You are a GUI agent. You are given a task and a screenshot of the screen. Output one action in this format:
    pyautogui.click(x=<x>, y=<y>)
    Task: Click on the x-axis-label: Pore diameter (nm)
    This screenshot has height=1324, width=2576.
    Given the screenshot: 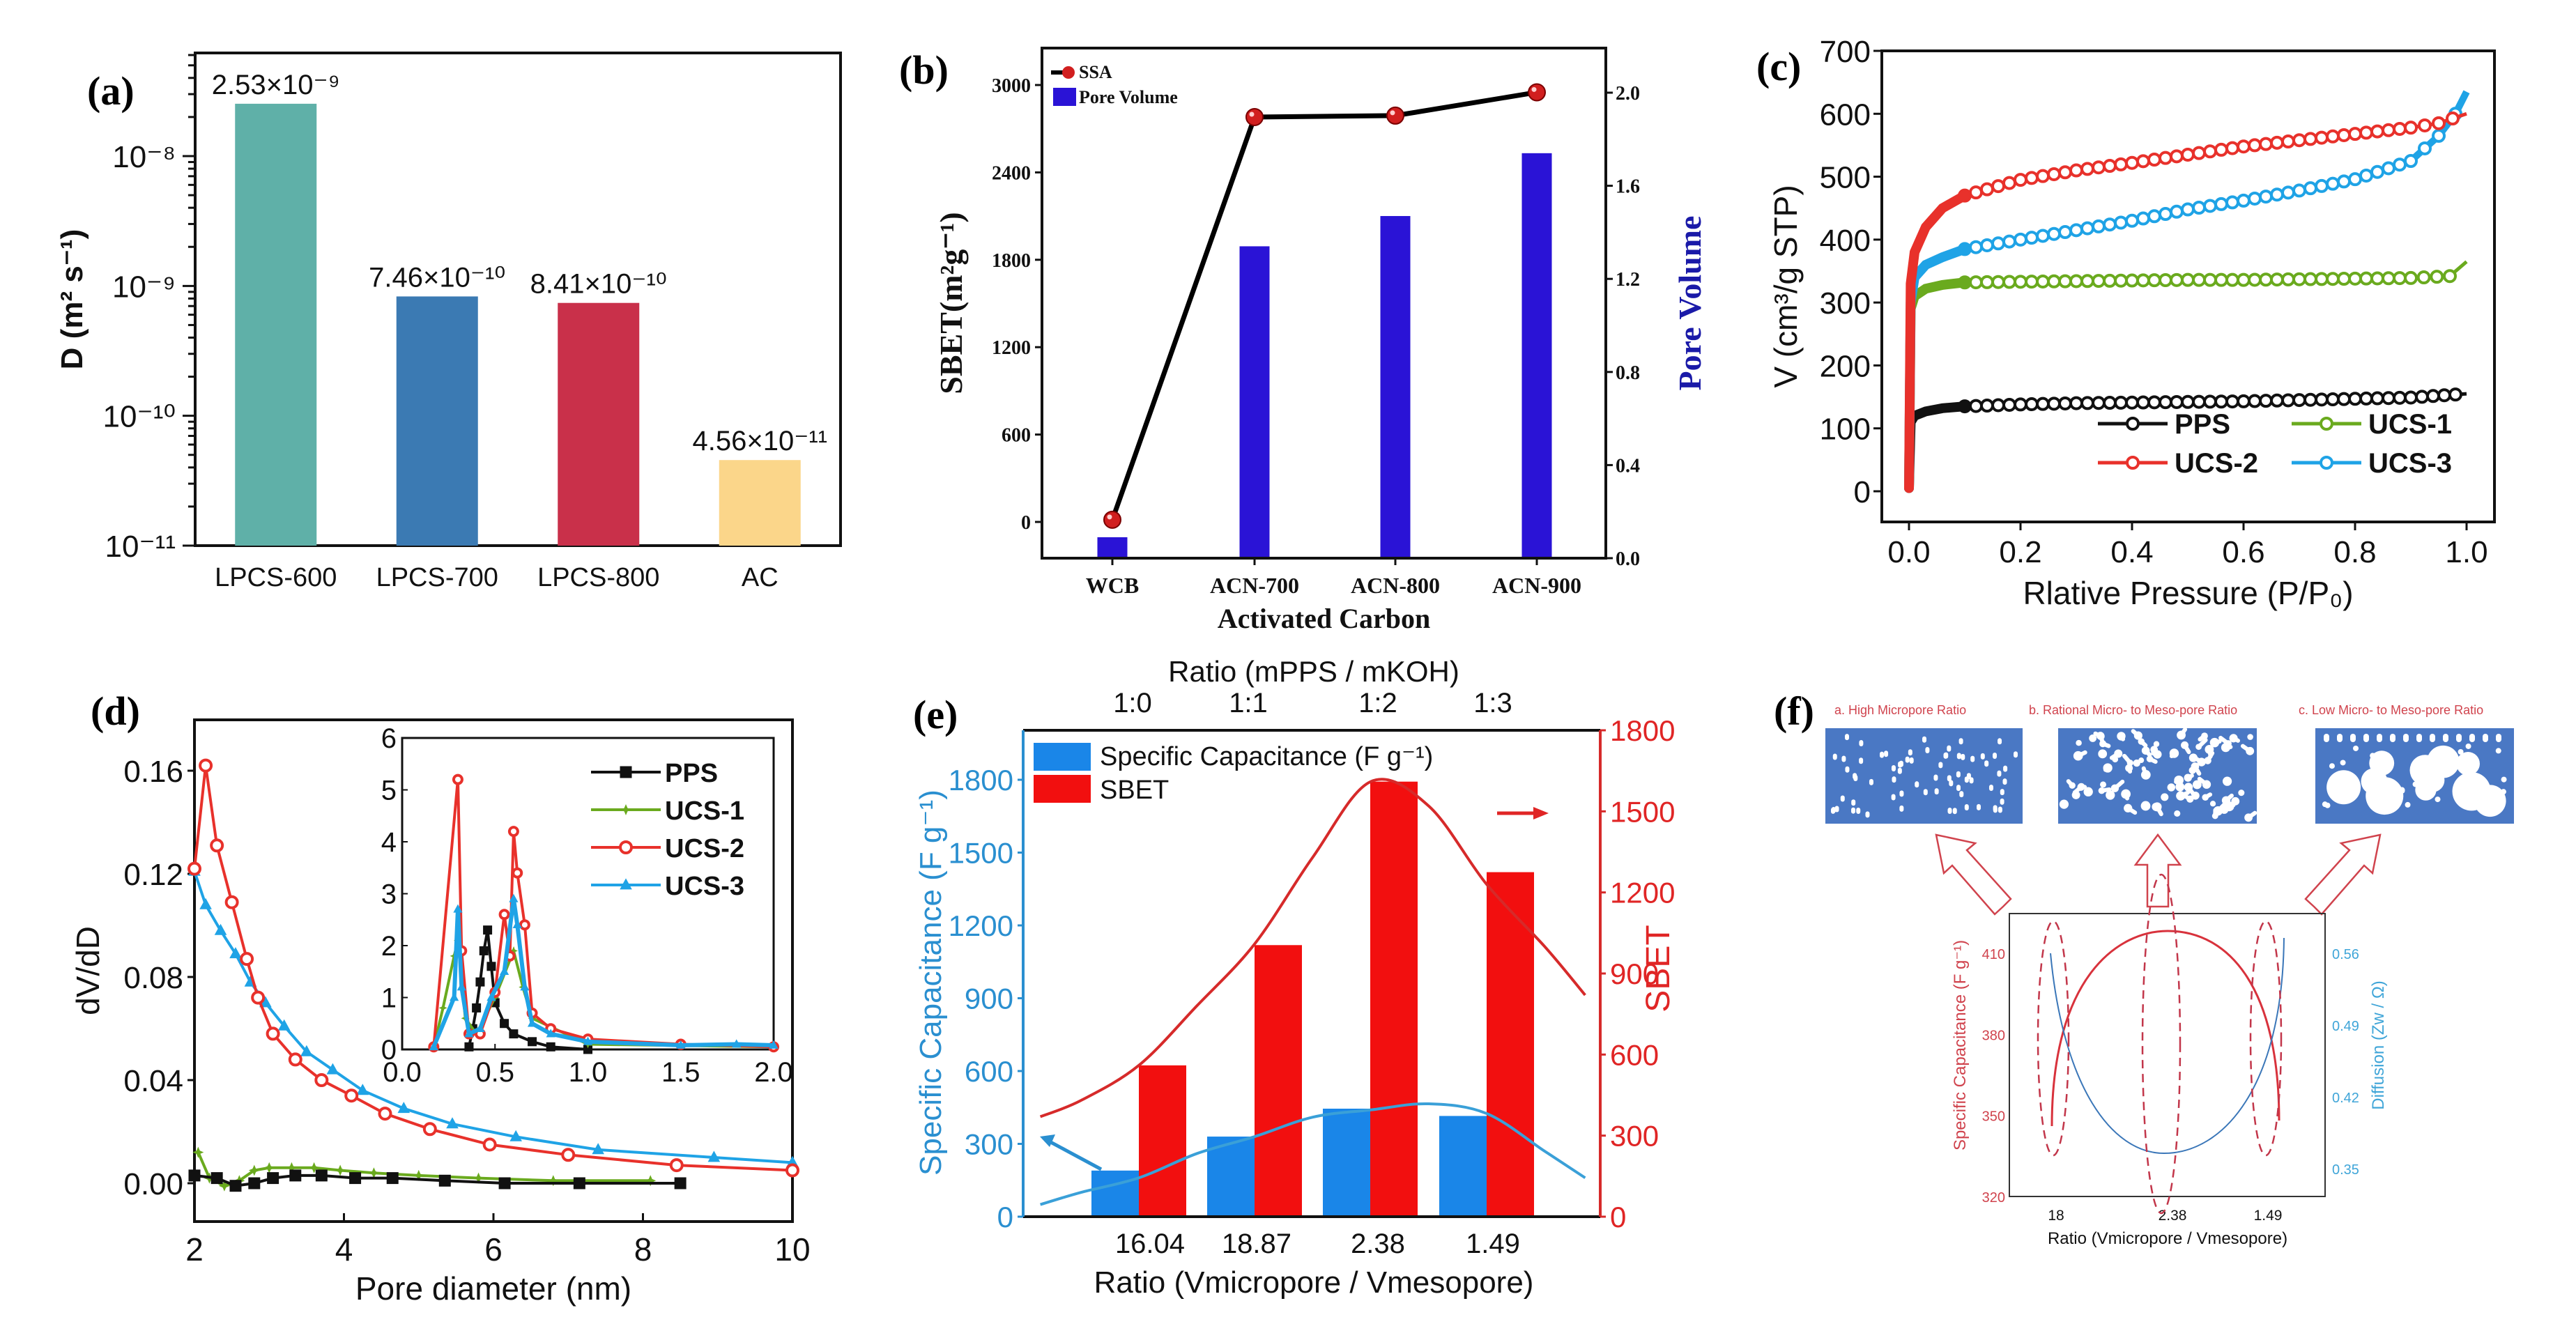 What is the action you would take?
    pyautogui.click(x=493, y=1288)
    